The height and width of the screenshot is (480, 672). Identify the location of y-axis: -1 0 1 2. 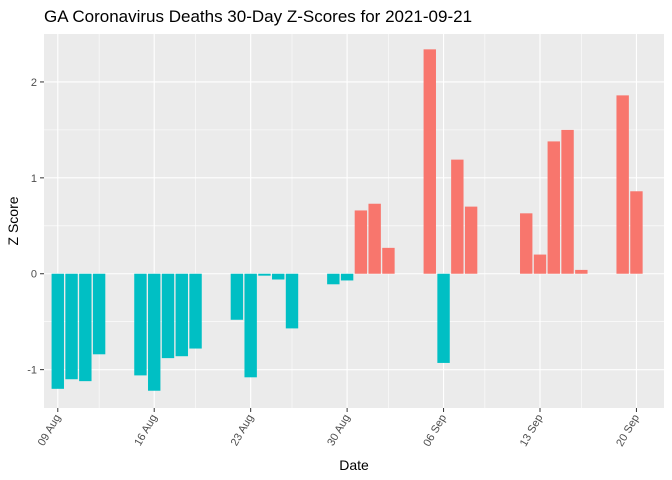
(35, 227).